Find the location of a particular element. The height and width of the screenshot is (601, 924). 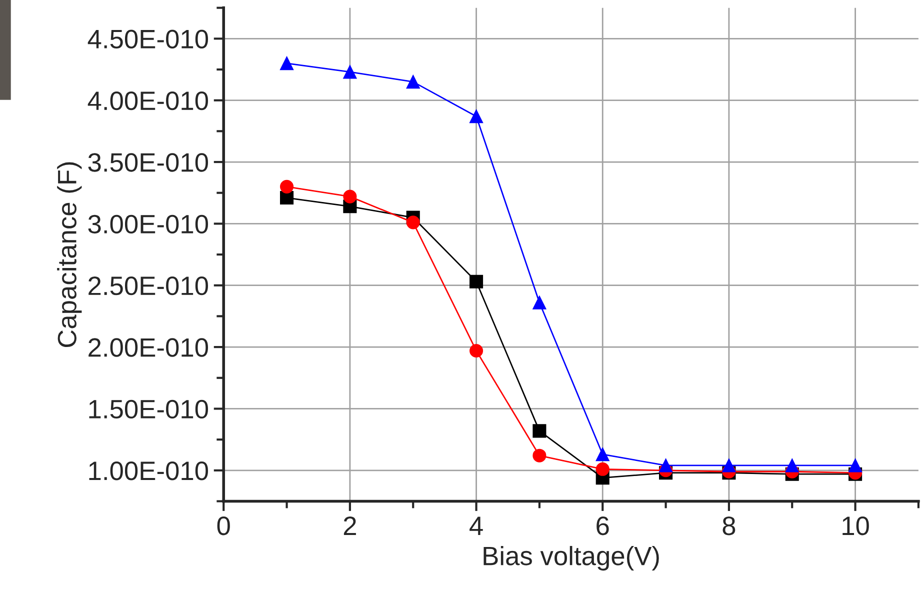

y-tick-label: 4.50E-010 is located at coordinates (148, 39).